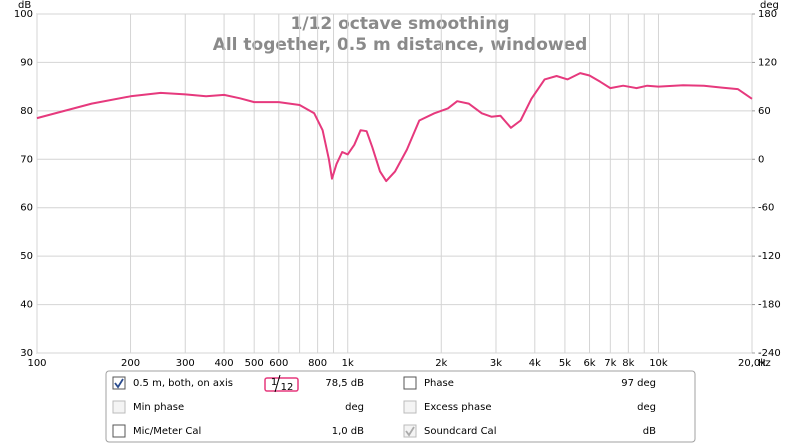 Image resolution: width=800 pixels, height=445 pixels. Describe the element at coordinates (441, 363) in the screenshot. I see `x-tick-label: 2k` at that location.